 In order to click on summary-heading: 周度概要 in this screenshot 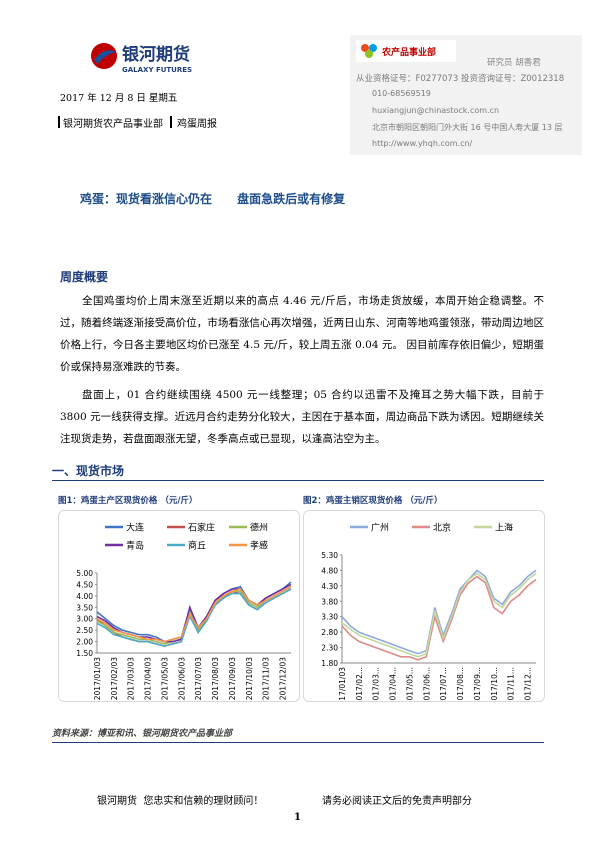, I will do `click(84, 277)`.